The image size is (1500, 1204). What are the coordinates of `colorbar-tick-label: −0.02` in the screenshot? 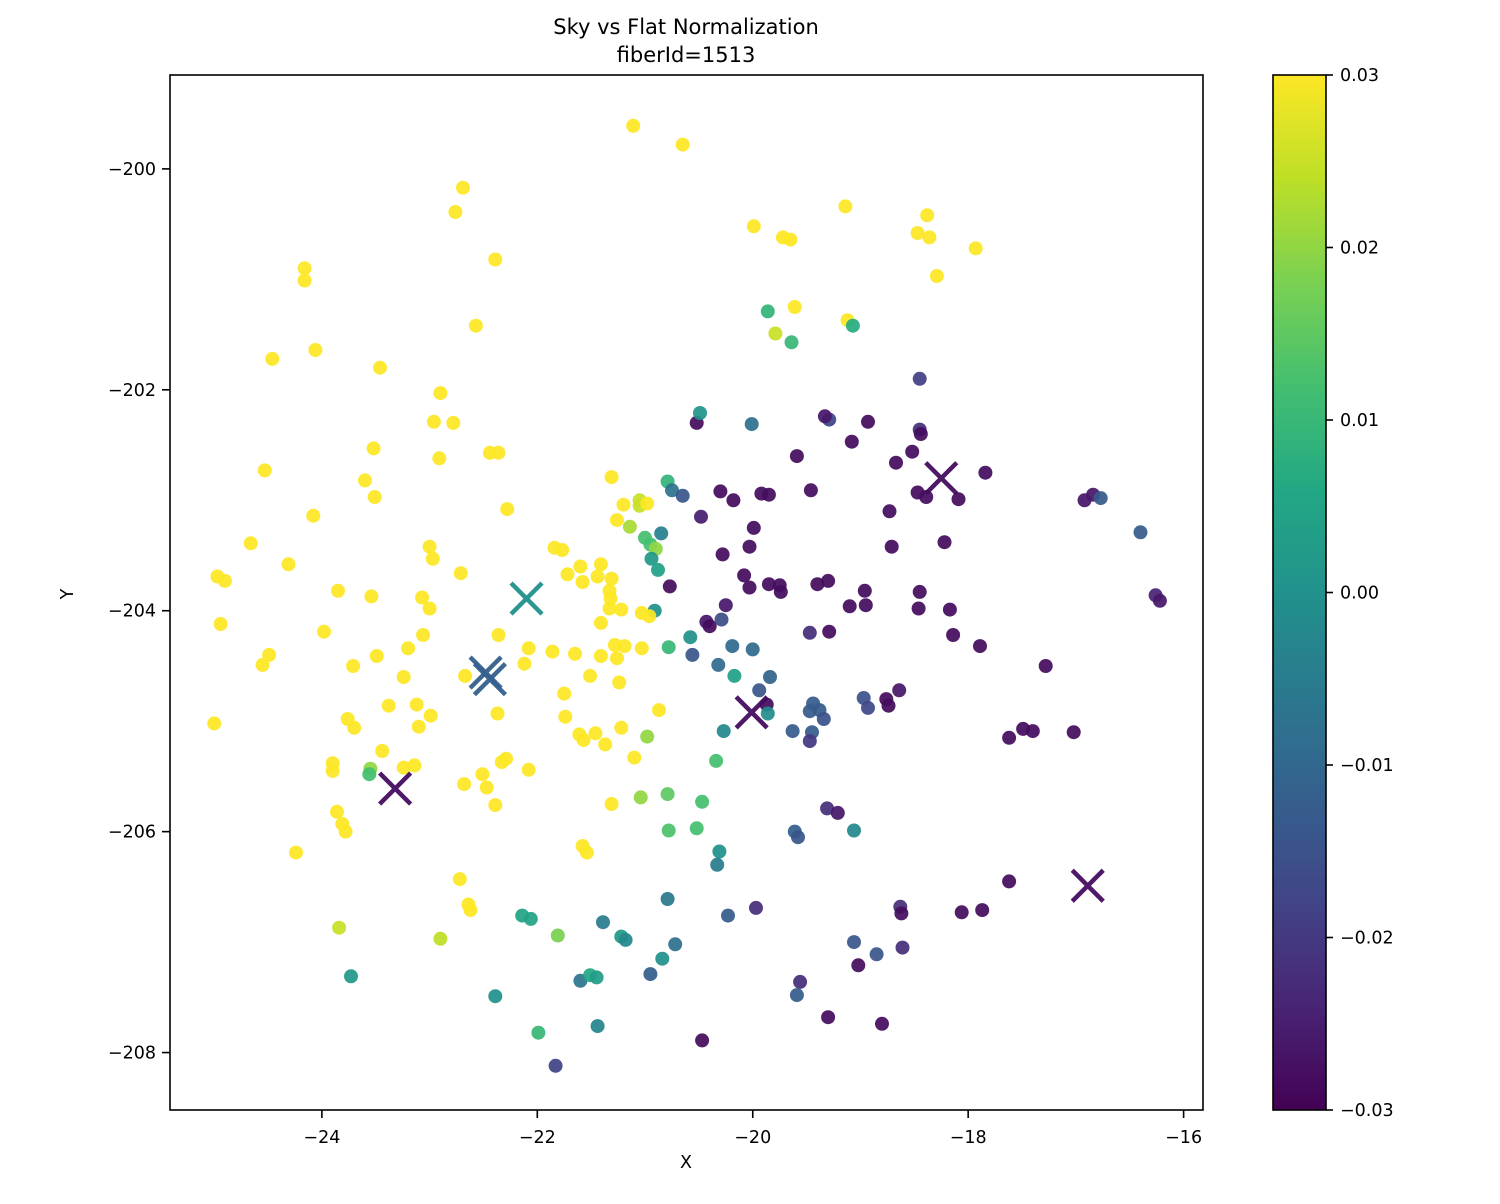 It's located at (1367, 939).